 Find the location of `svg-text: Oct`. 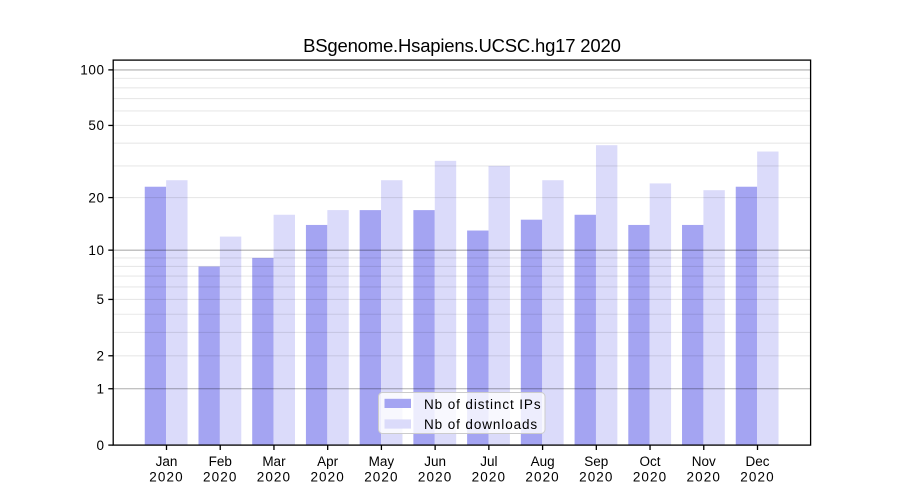

svg-text: Oct is located at coordinates (650, 461).